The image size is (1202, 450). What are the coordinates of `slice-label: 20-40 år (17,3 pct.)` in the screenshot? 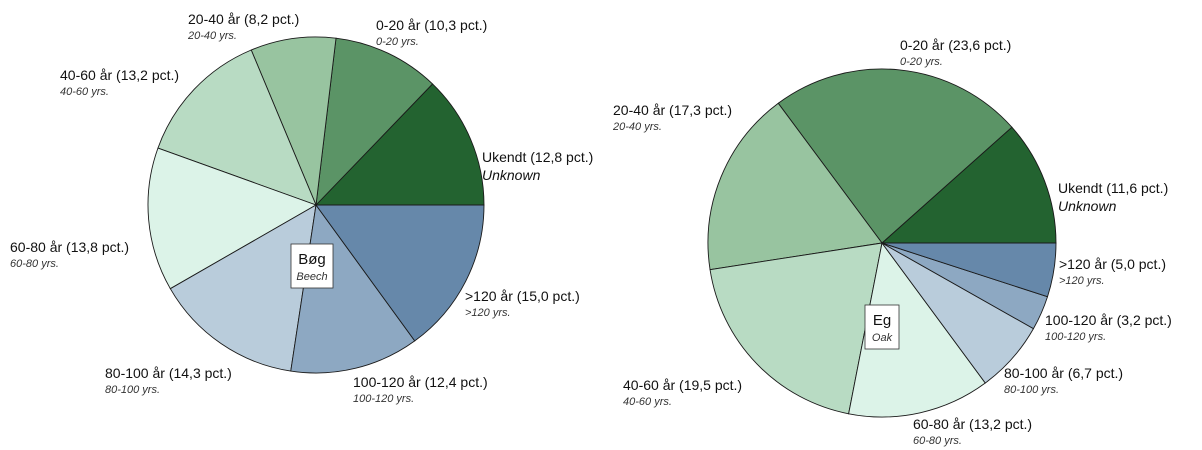 It's located at (672, 110).